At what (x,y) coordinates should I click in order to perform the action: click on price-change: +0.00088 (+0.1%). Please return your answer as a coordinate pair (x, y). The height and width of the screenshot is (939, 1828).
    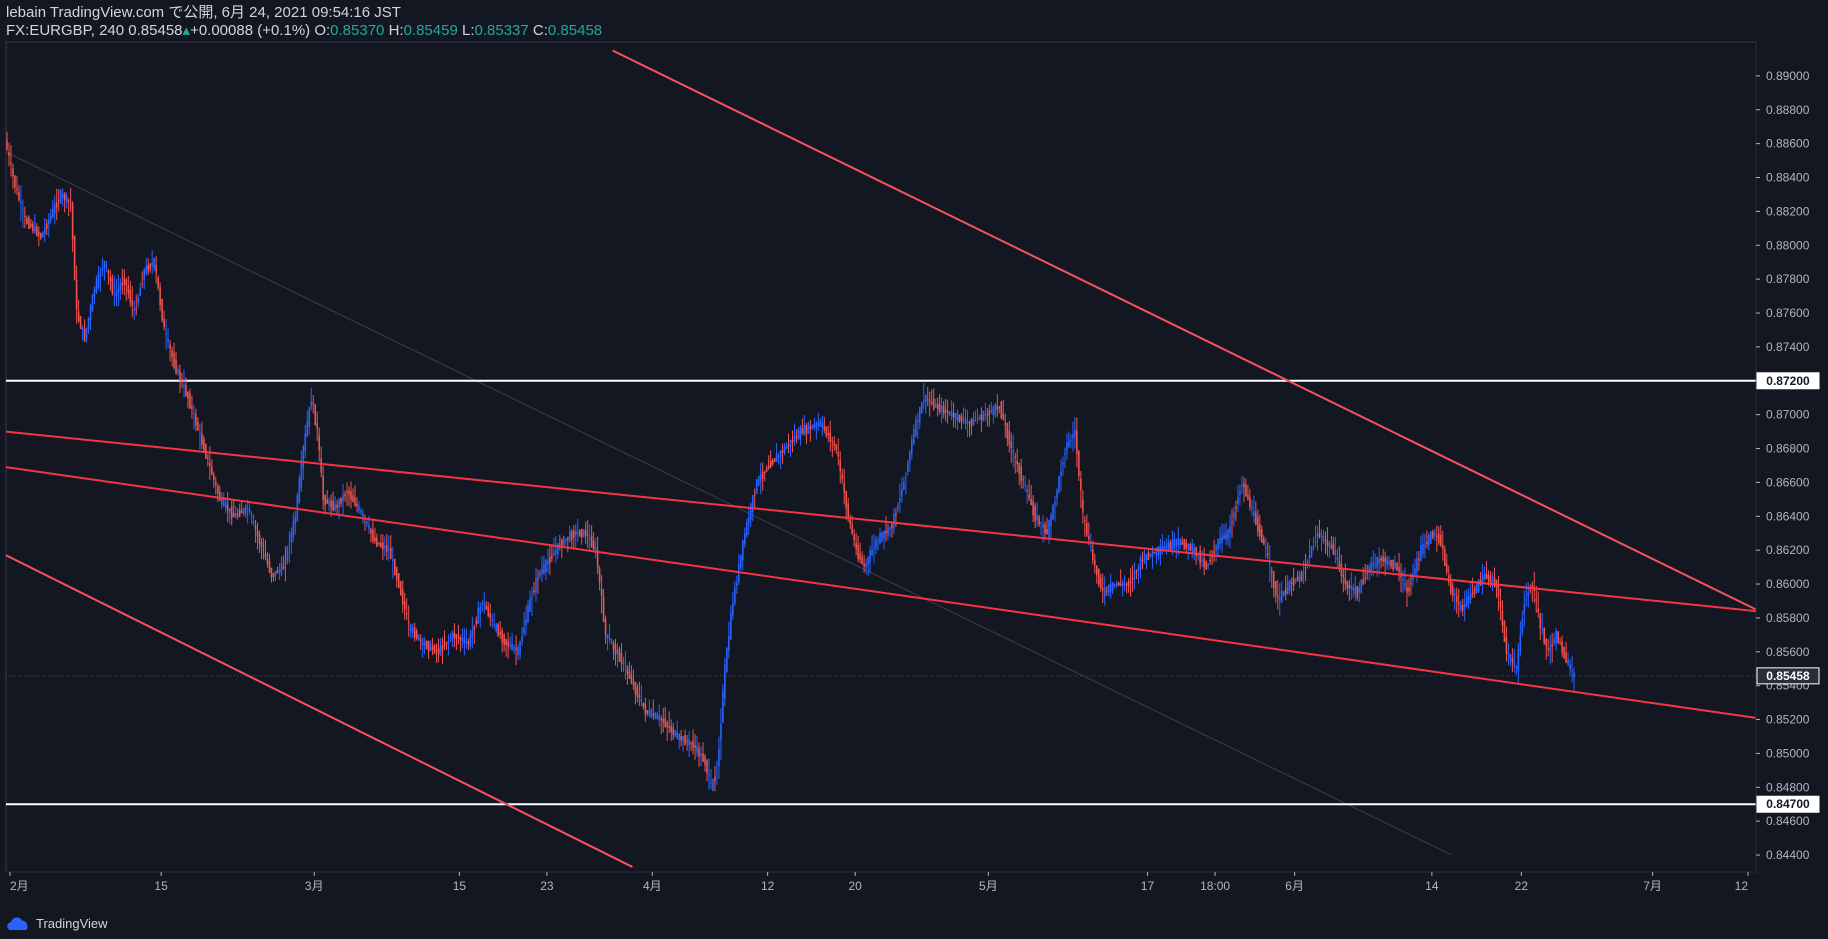
    Looking at the image, I should click on (250, 30).